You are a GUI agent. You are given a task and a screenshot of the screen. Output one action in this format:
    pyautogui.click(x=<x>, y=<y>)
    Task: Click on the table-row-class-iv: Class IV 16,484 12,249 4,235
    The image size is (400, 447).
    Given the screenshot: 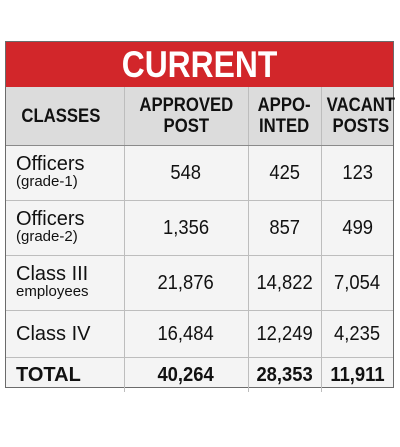 What is the action you would take?
    pyautogui.click(x=199, y=334)
    